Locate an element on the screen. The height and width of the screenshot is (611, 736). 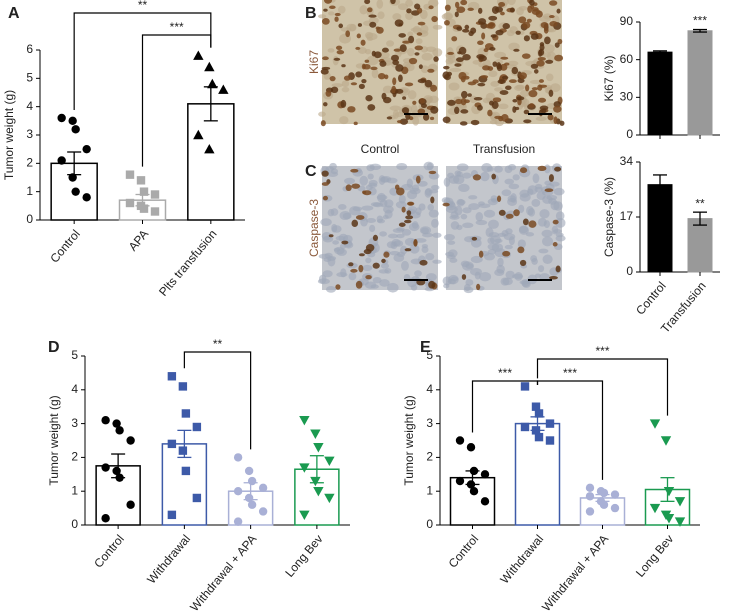
x-tick-label: Withdrawal is located at coordinates (168, 559).